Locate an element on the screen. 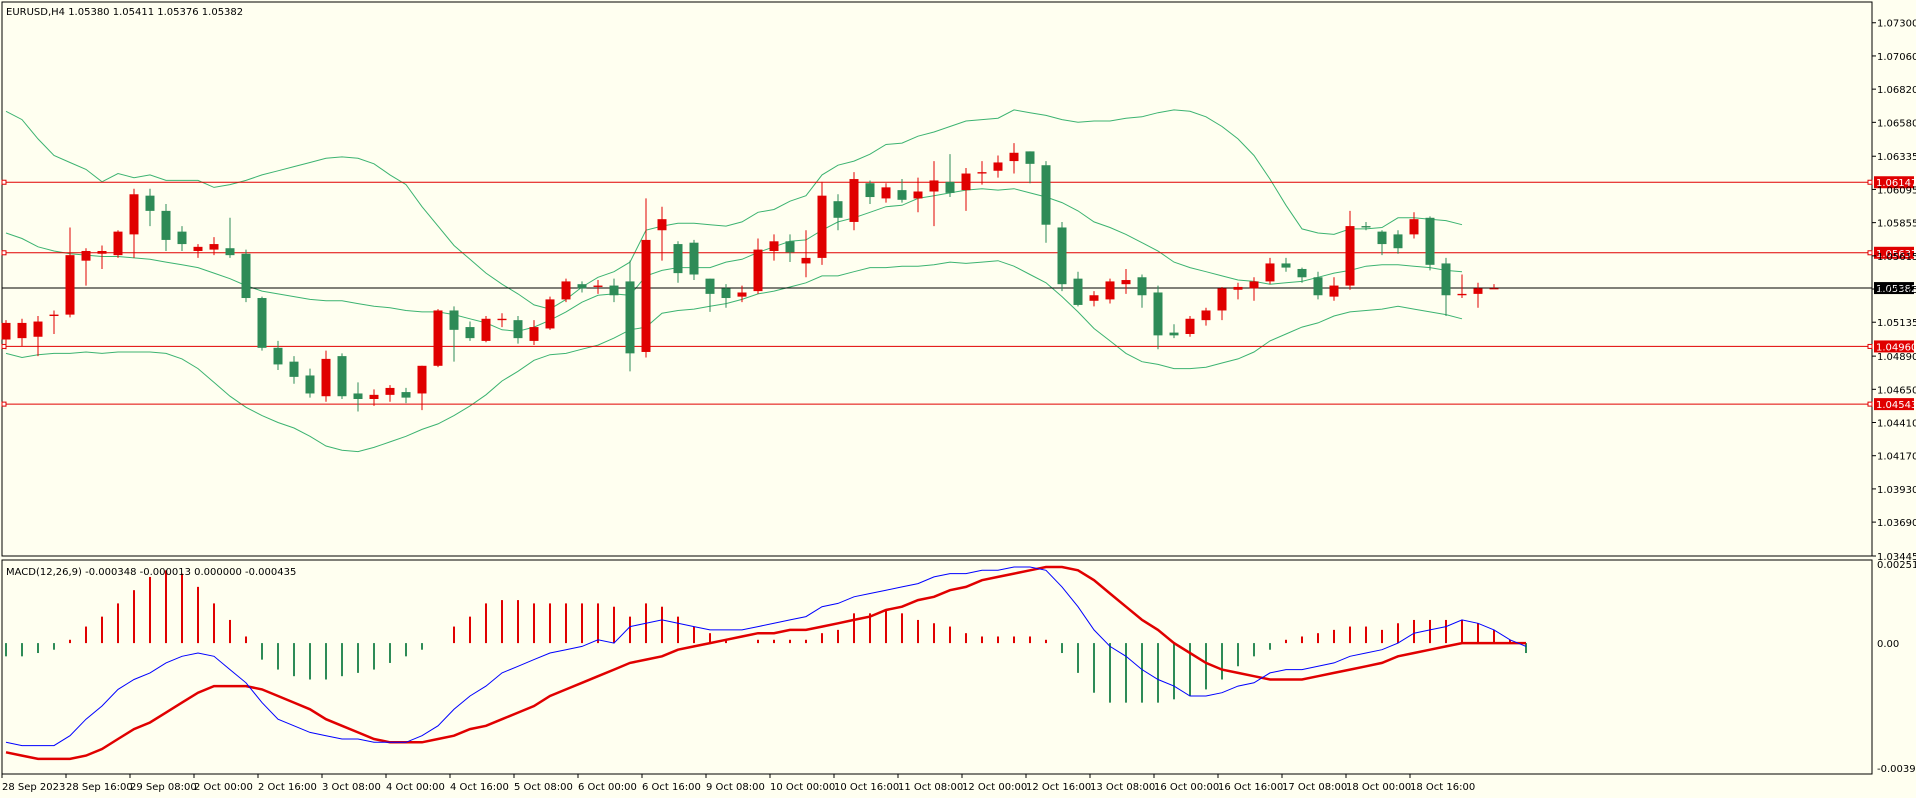 This screenshot has height=798, width=1916. time-axis-label: 2 Oct 16:00 is located at coordinates (287, 787).